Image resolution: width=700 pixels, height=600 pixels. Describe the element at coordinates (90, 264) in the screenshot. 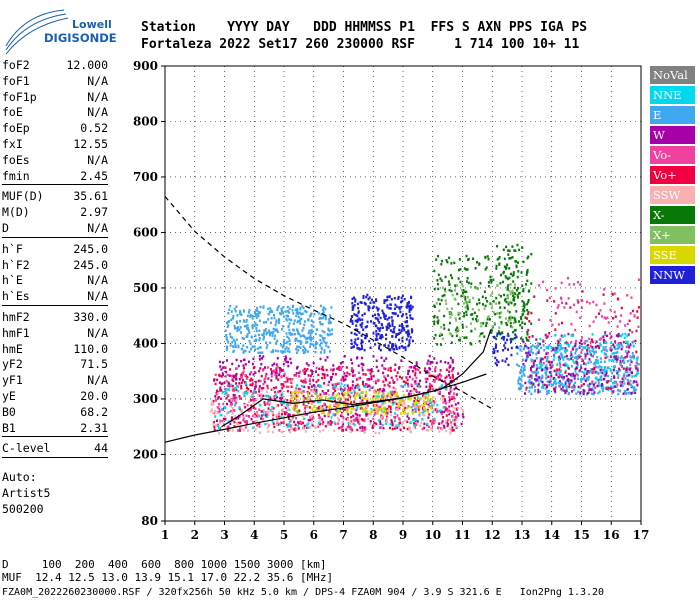

I see `param-value: 245.0` at that location.